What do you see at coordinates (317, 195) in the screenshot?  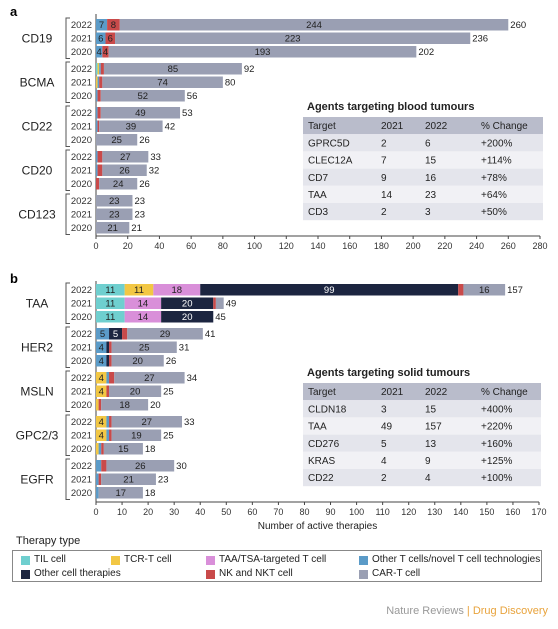 I see `table-cell: TAA` at bounding box center [317, 195].